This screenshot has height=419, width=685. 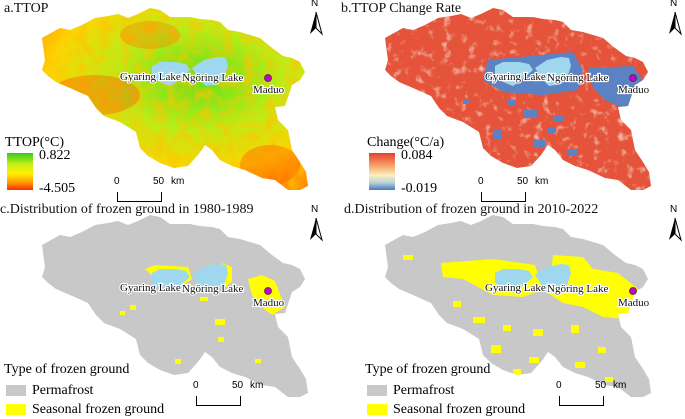 What do you see at coordinates (401, 8) in the screenshot?
I see `panel-title: b.TTOP Change Rate` at bounding box center [401, 8].